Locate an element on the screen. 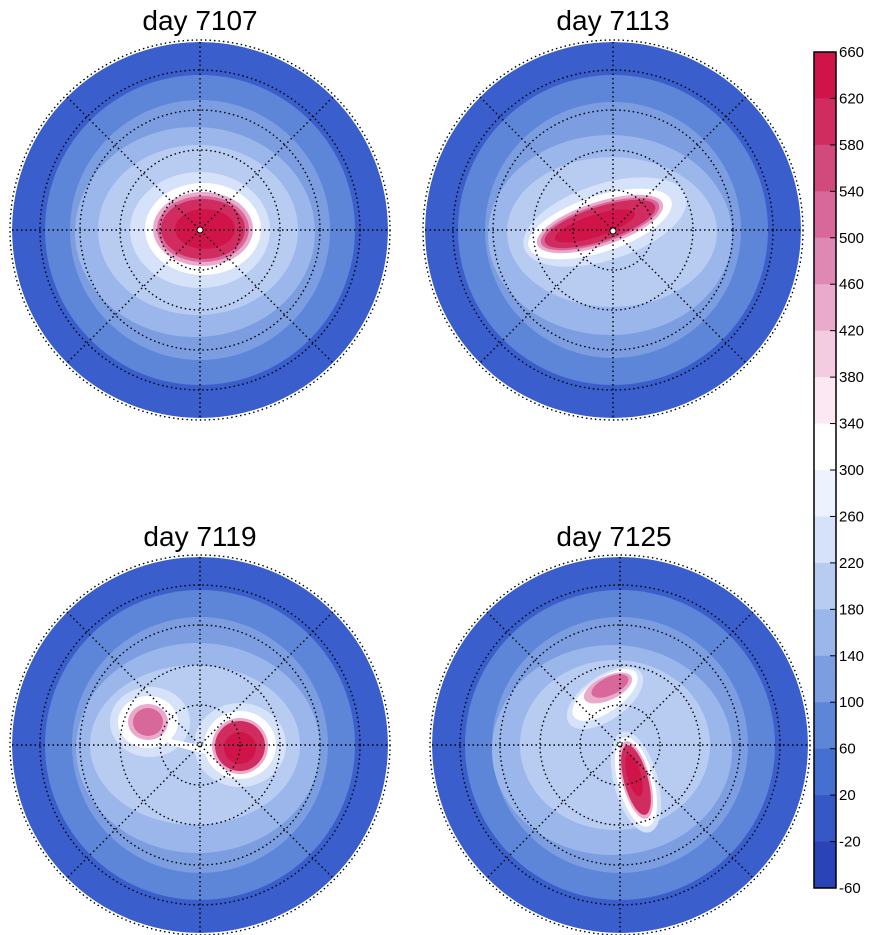 The width and height of the screenshot is (877, 935). colorbar-tick-label: -60 is located at coordinates (850, 888).